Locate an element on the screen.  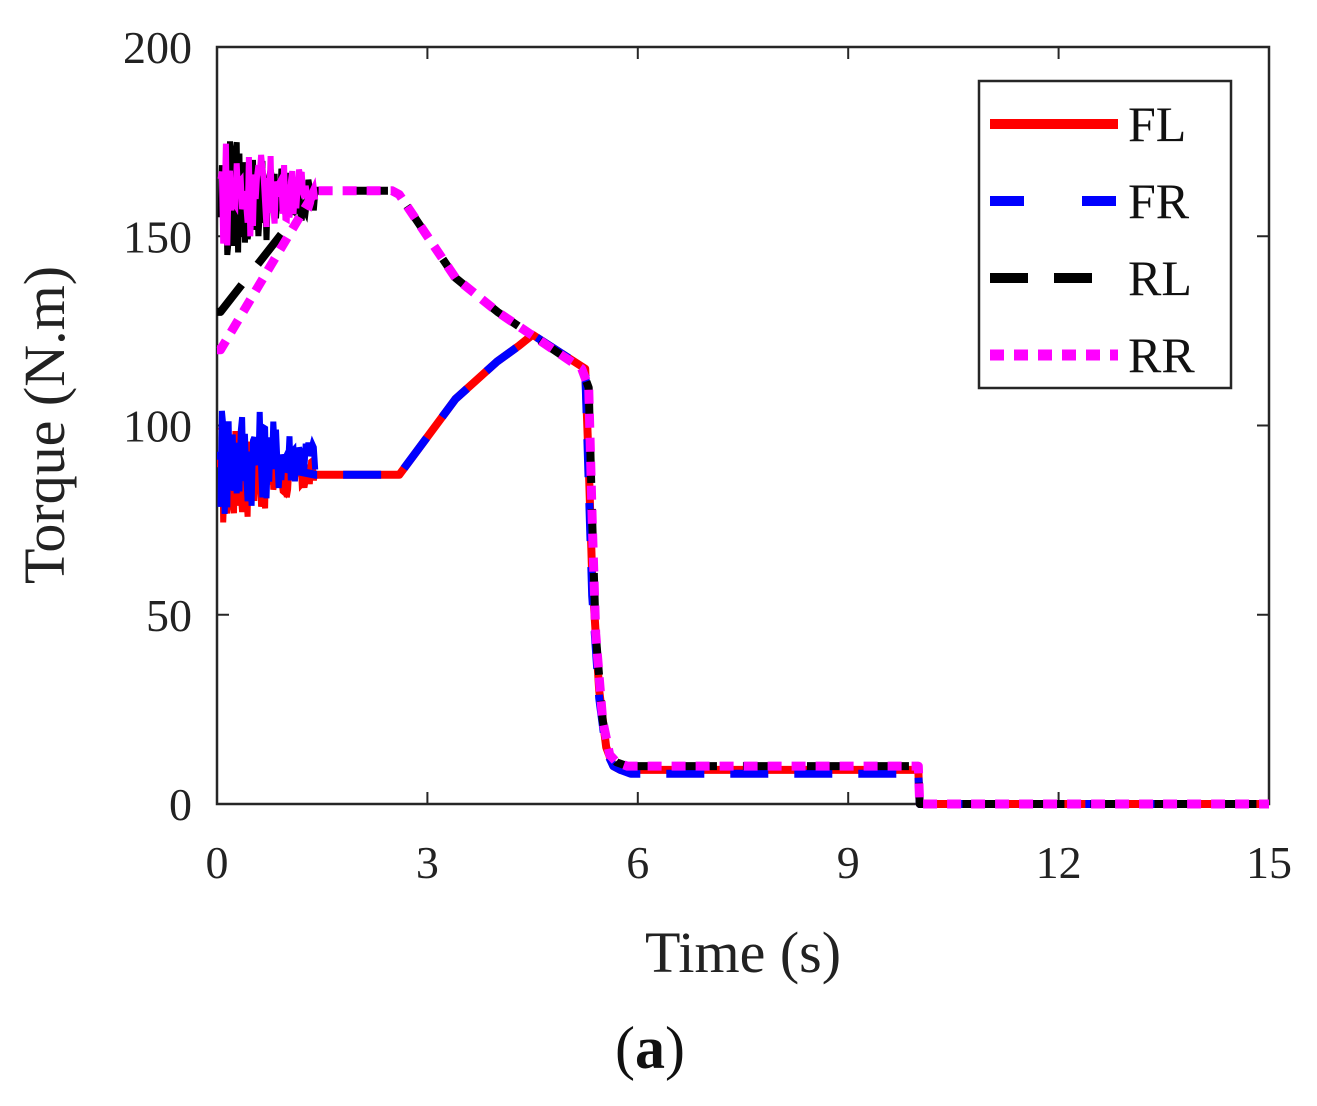
x-tick-label: 0 is located at coordinates (217, 862).